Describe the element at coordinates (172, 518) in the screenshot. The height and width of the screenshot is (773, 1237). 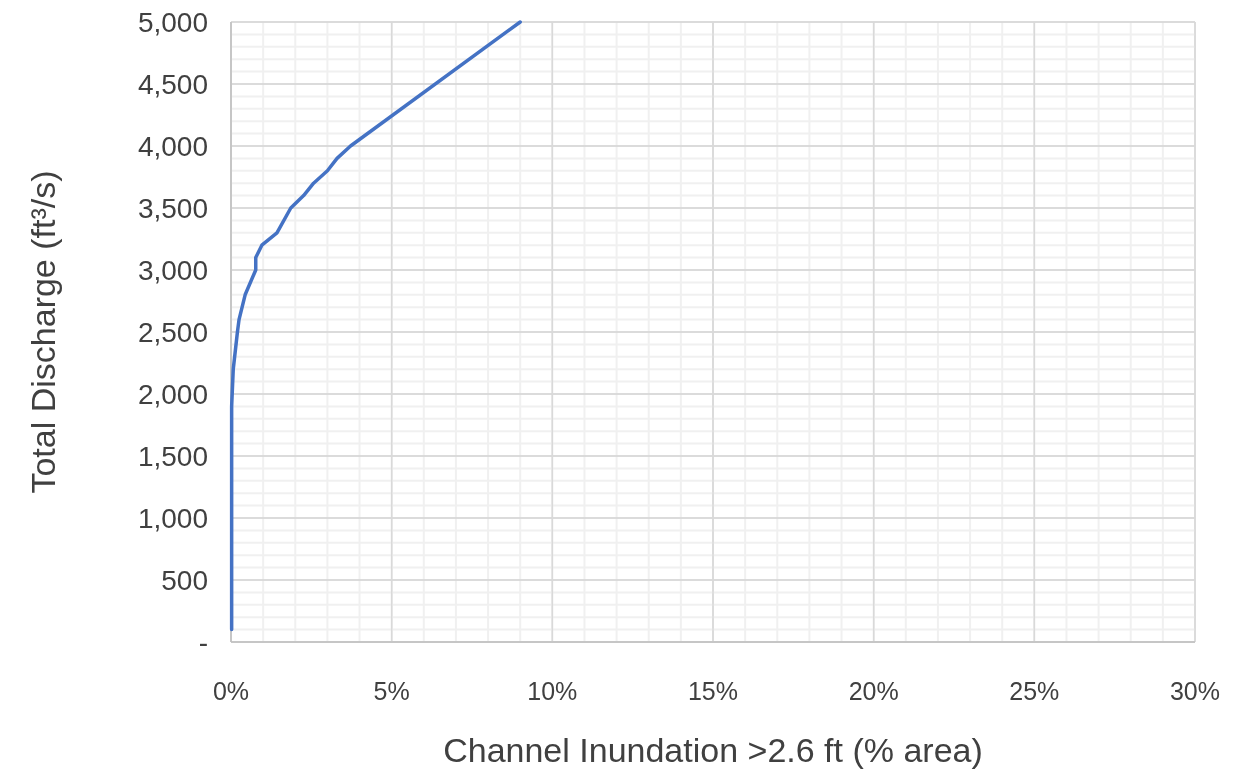
I see `y-tick-label: 1,000` at that location.